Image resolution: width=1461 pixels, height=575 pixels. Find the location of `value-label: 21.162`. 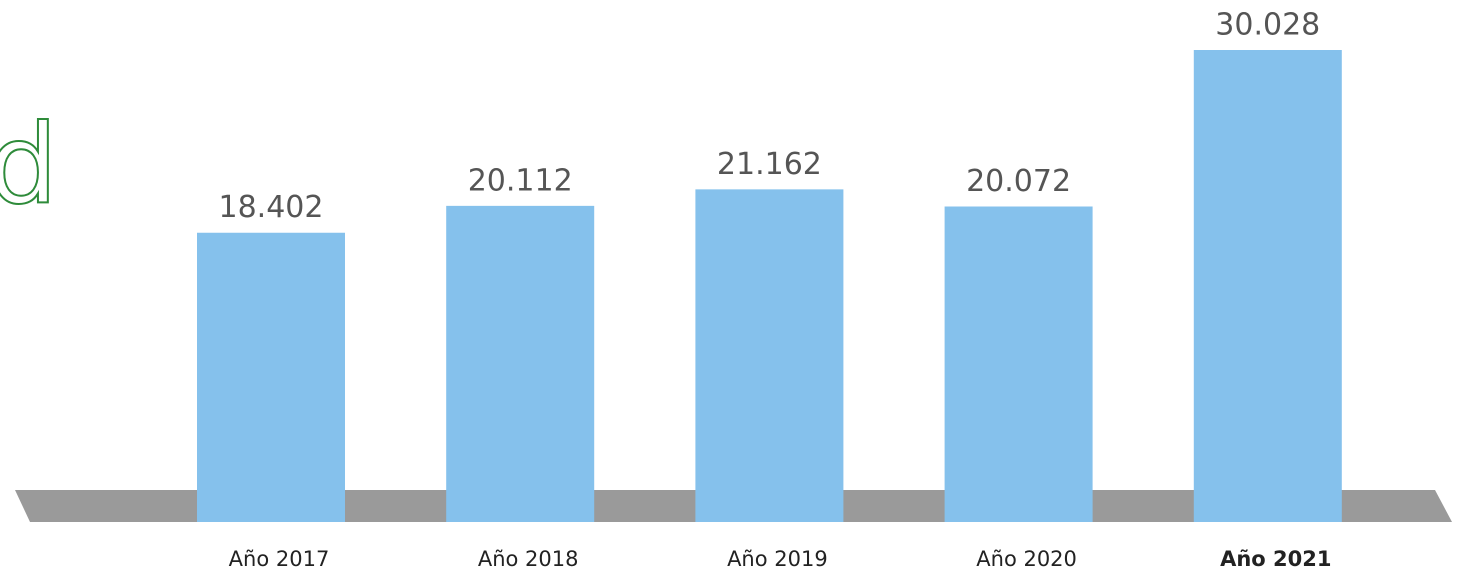

value-label: 21.162 is located at coordinates (769, 164).